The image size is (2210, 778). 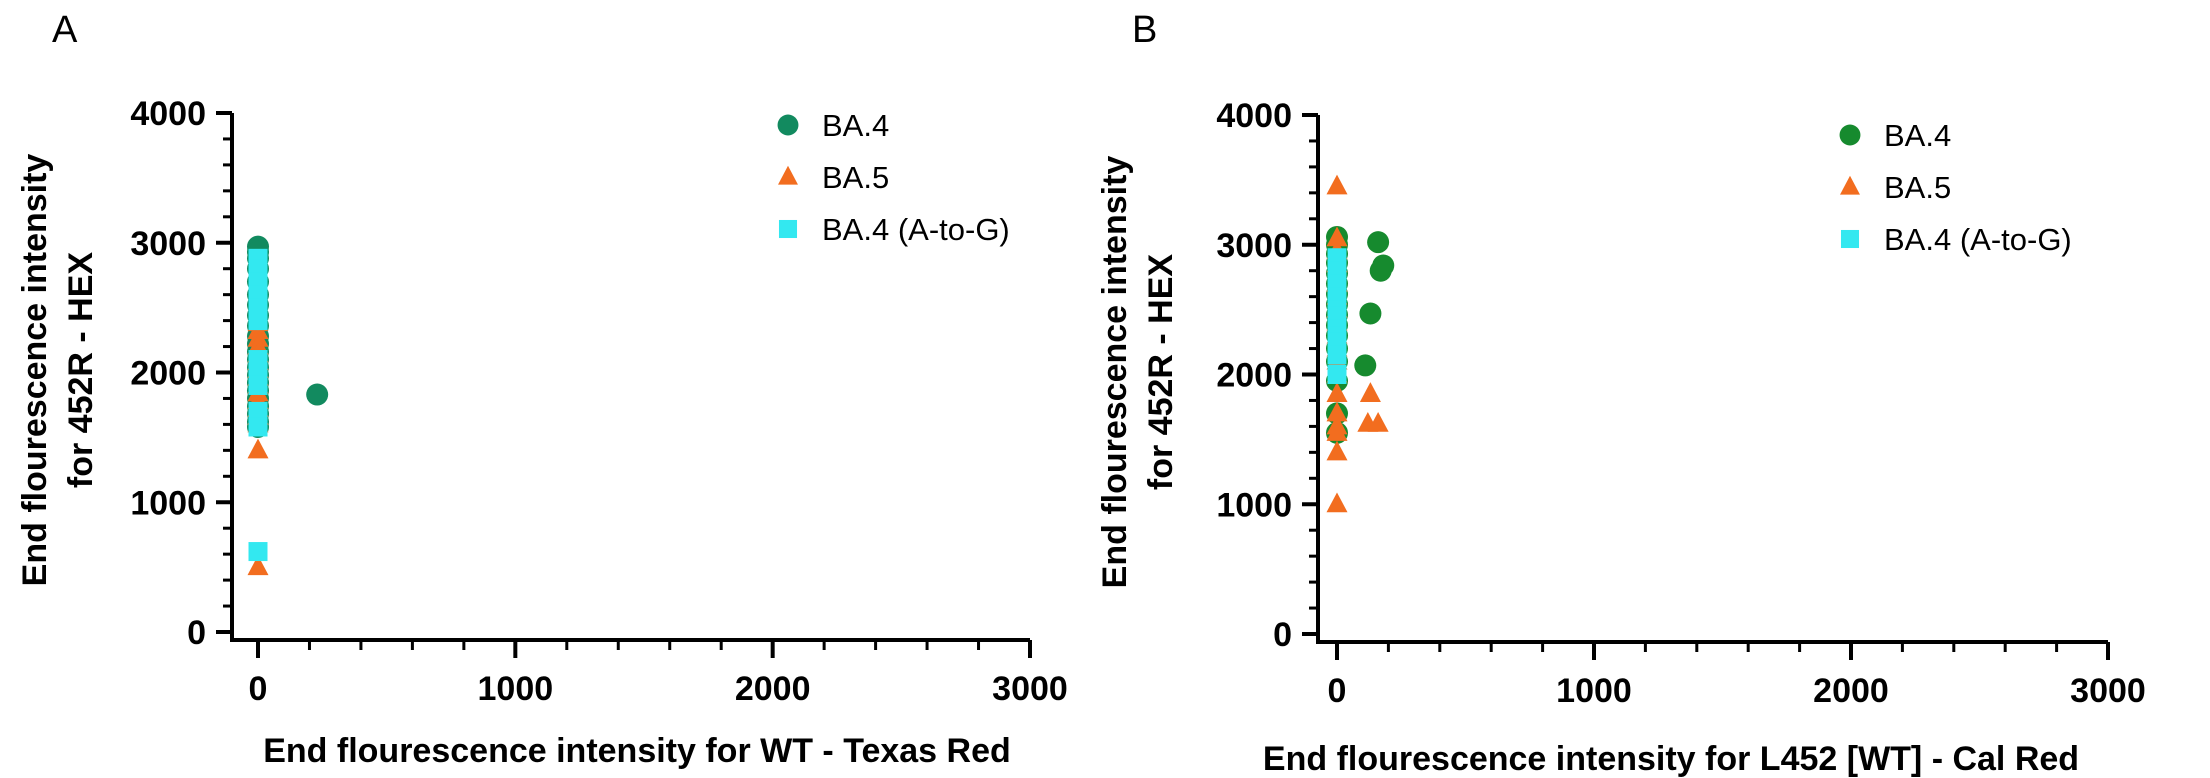 What do you see at coordinates (35, 370) in the screenshot?
I see `y-axis-label-line1-a: End flourescence intensity` at bounding box center [35, 370].